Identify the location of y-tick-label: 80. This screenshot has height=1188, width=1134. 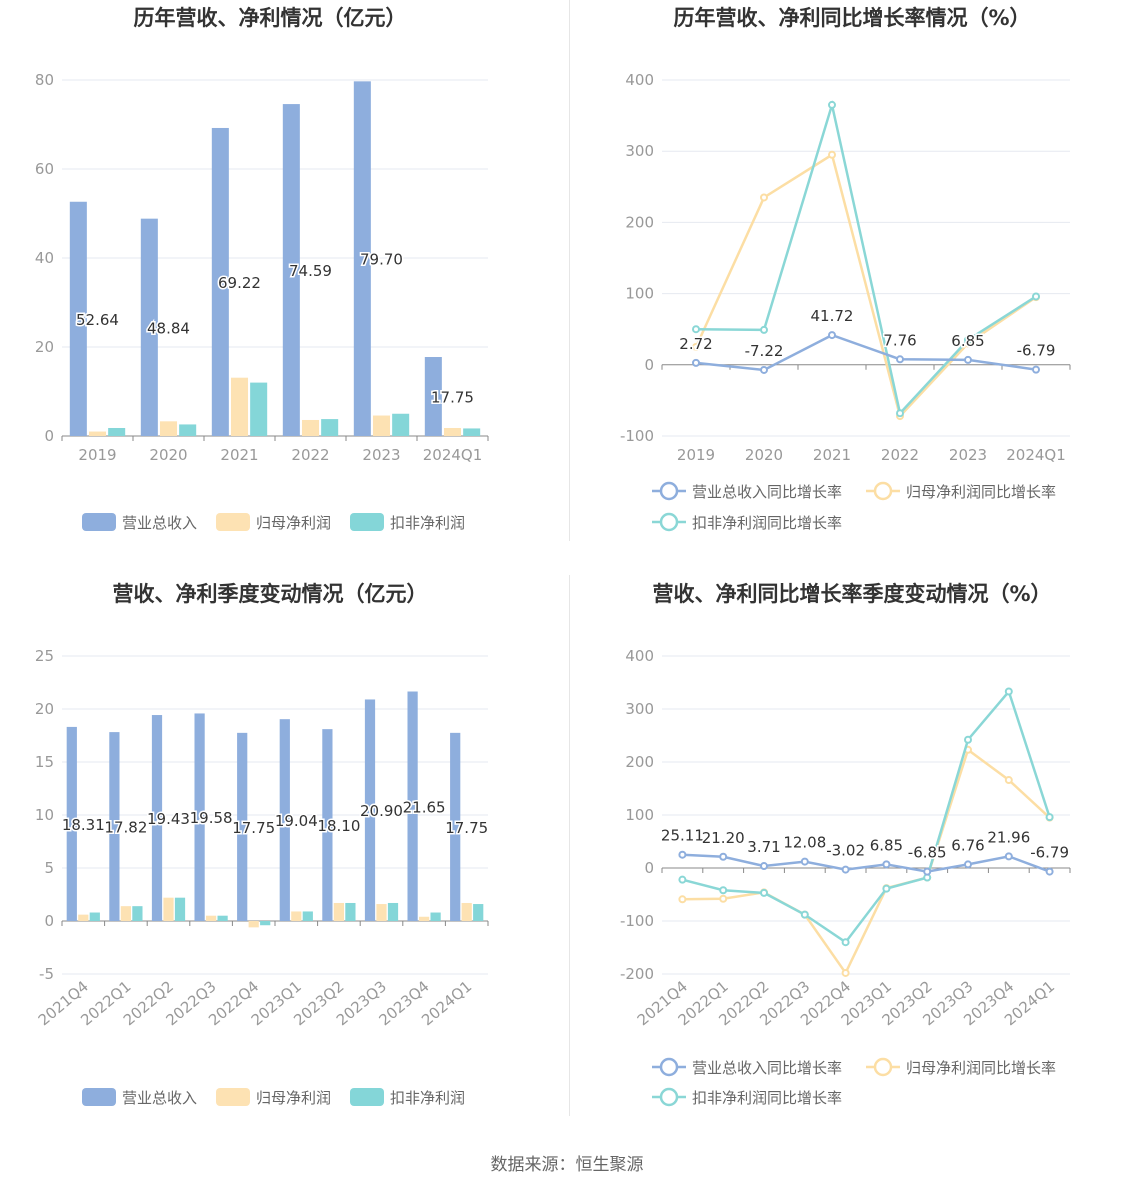
(44, 80).